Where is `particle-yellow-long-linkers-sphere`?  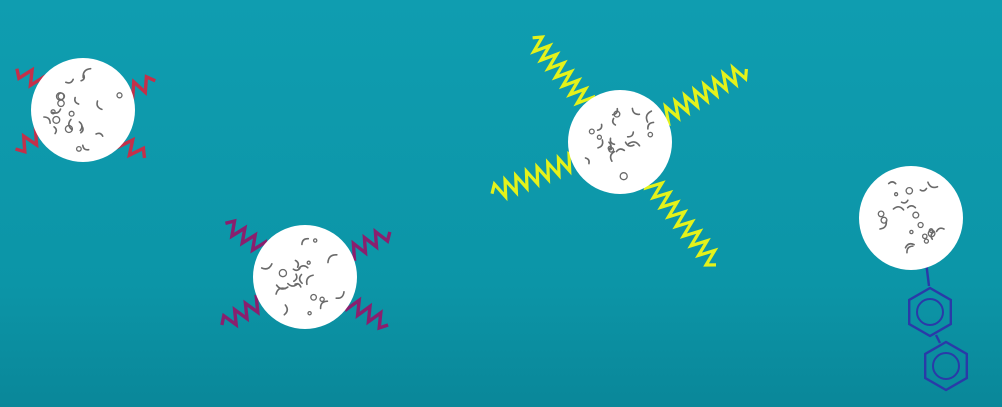
particle-yellow-long-linkers-sphere is located at coordinates (620, 142).